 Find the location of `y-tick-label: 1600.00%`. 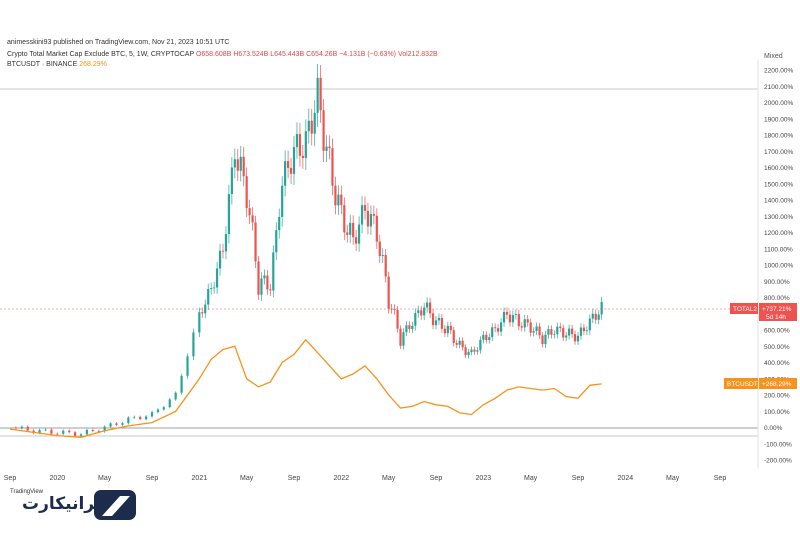

y-tick-label: 1600.00% is located at coordinates (778, 168).